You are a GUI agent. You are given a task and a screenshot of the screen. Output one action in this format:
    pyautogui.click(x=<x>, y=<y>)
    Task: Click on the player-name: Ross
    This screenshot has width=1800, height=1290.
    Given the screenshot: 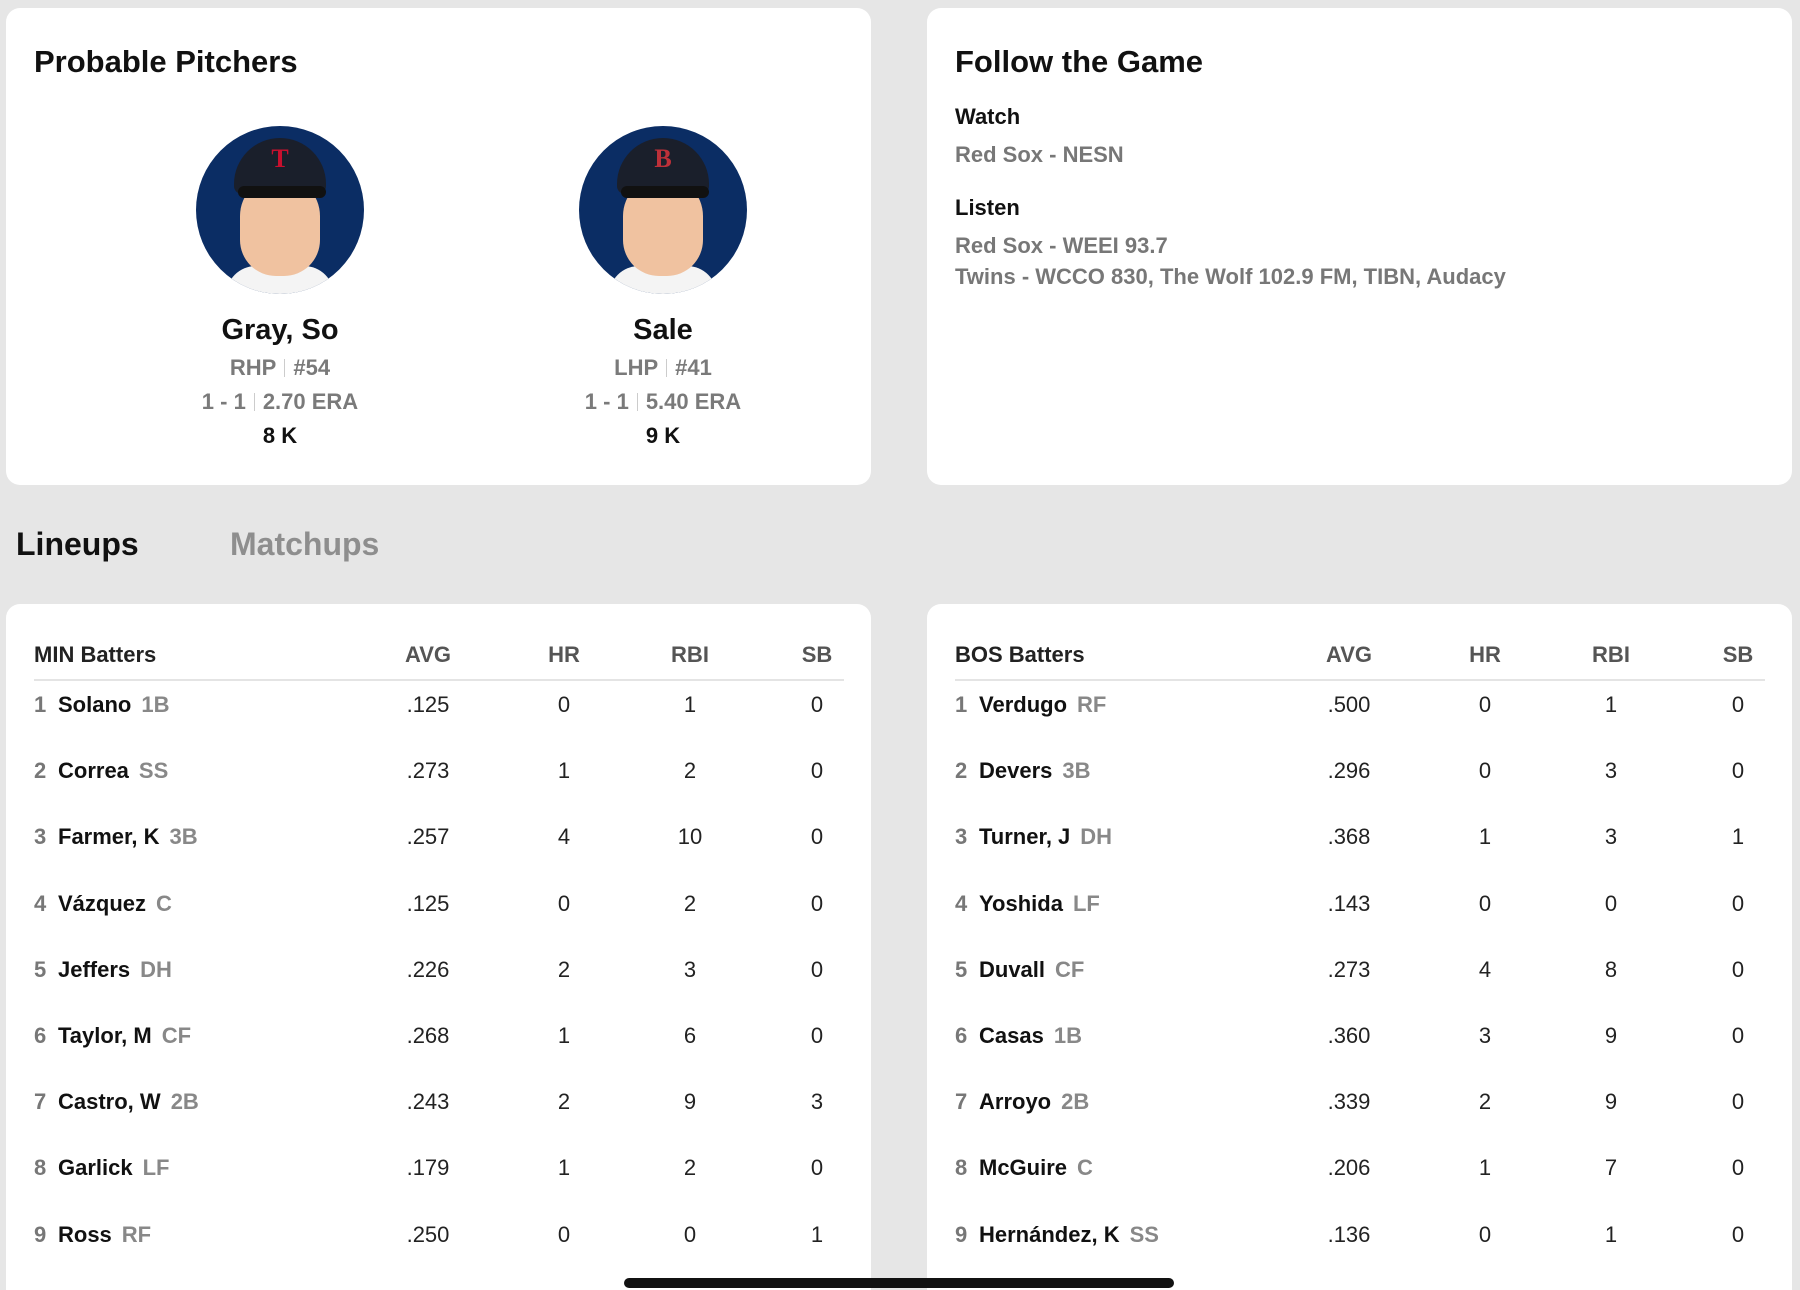 What is the action you would take?
    pyautogui.click(x=85, y=1234)
    